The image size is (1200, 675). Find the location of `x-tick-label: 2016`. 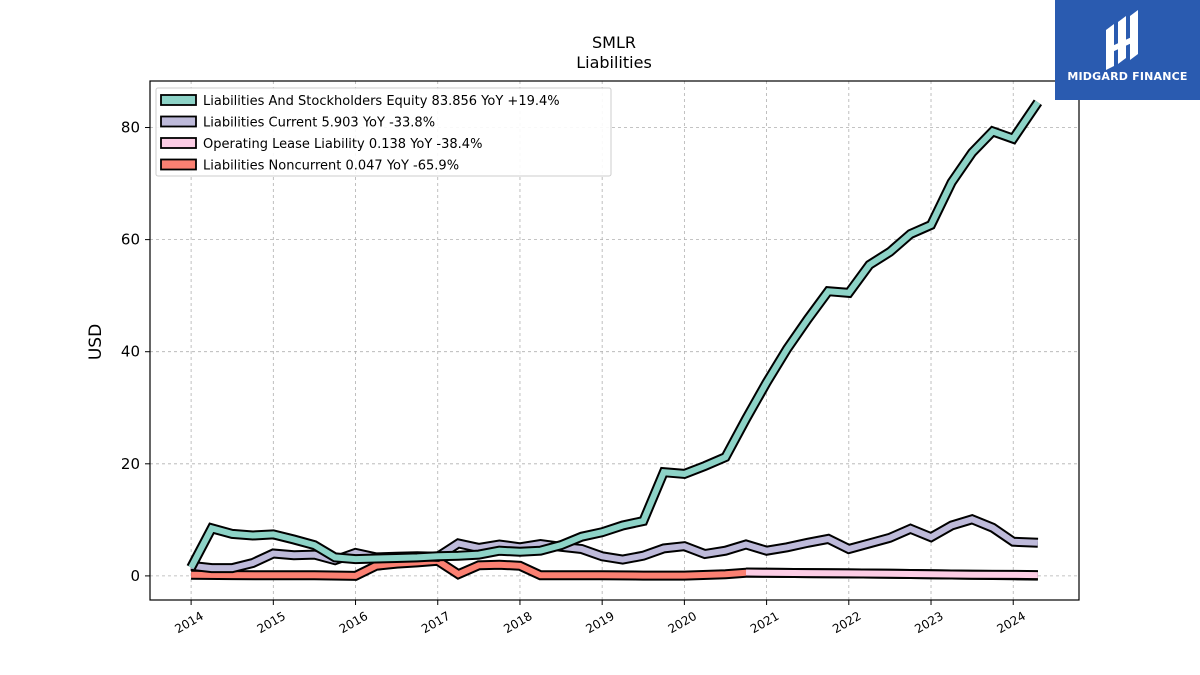

x-tick-label: 2016 is located at coordinates (353, 622).